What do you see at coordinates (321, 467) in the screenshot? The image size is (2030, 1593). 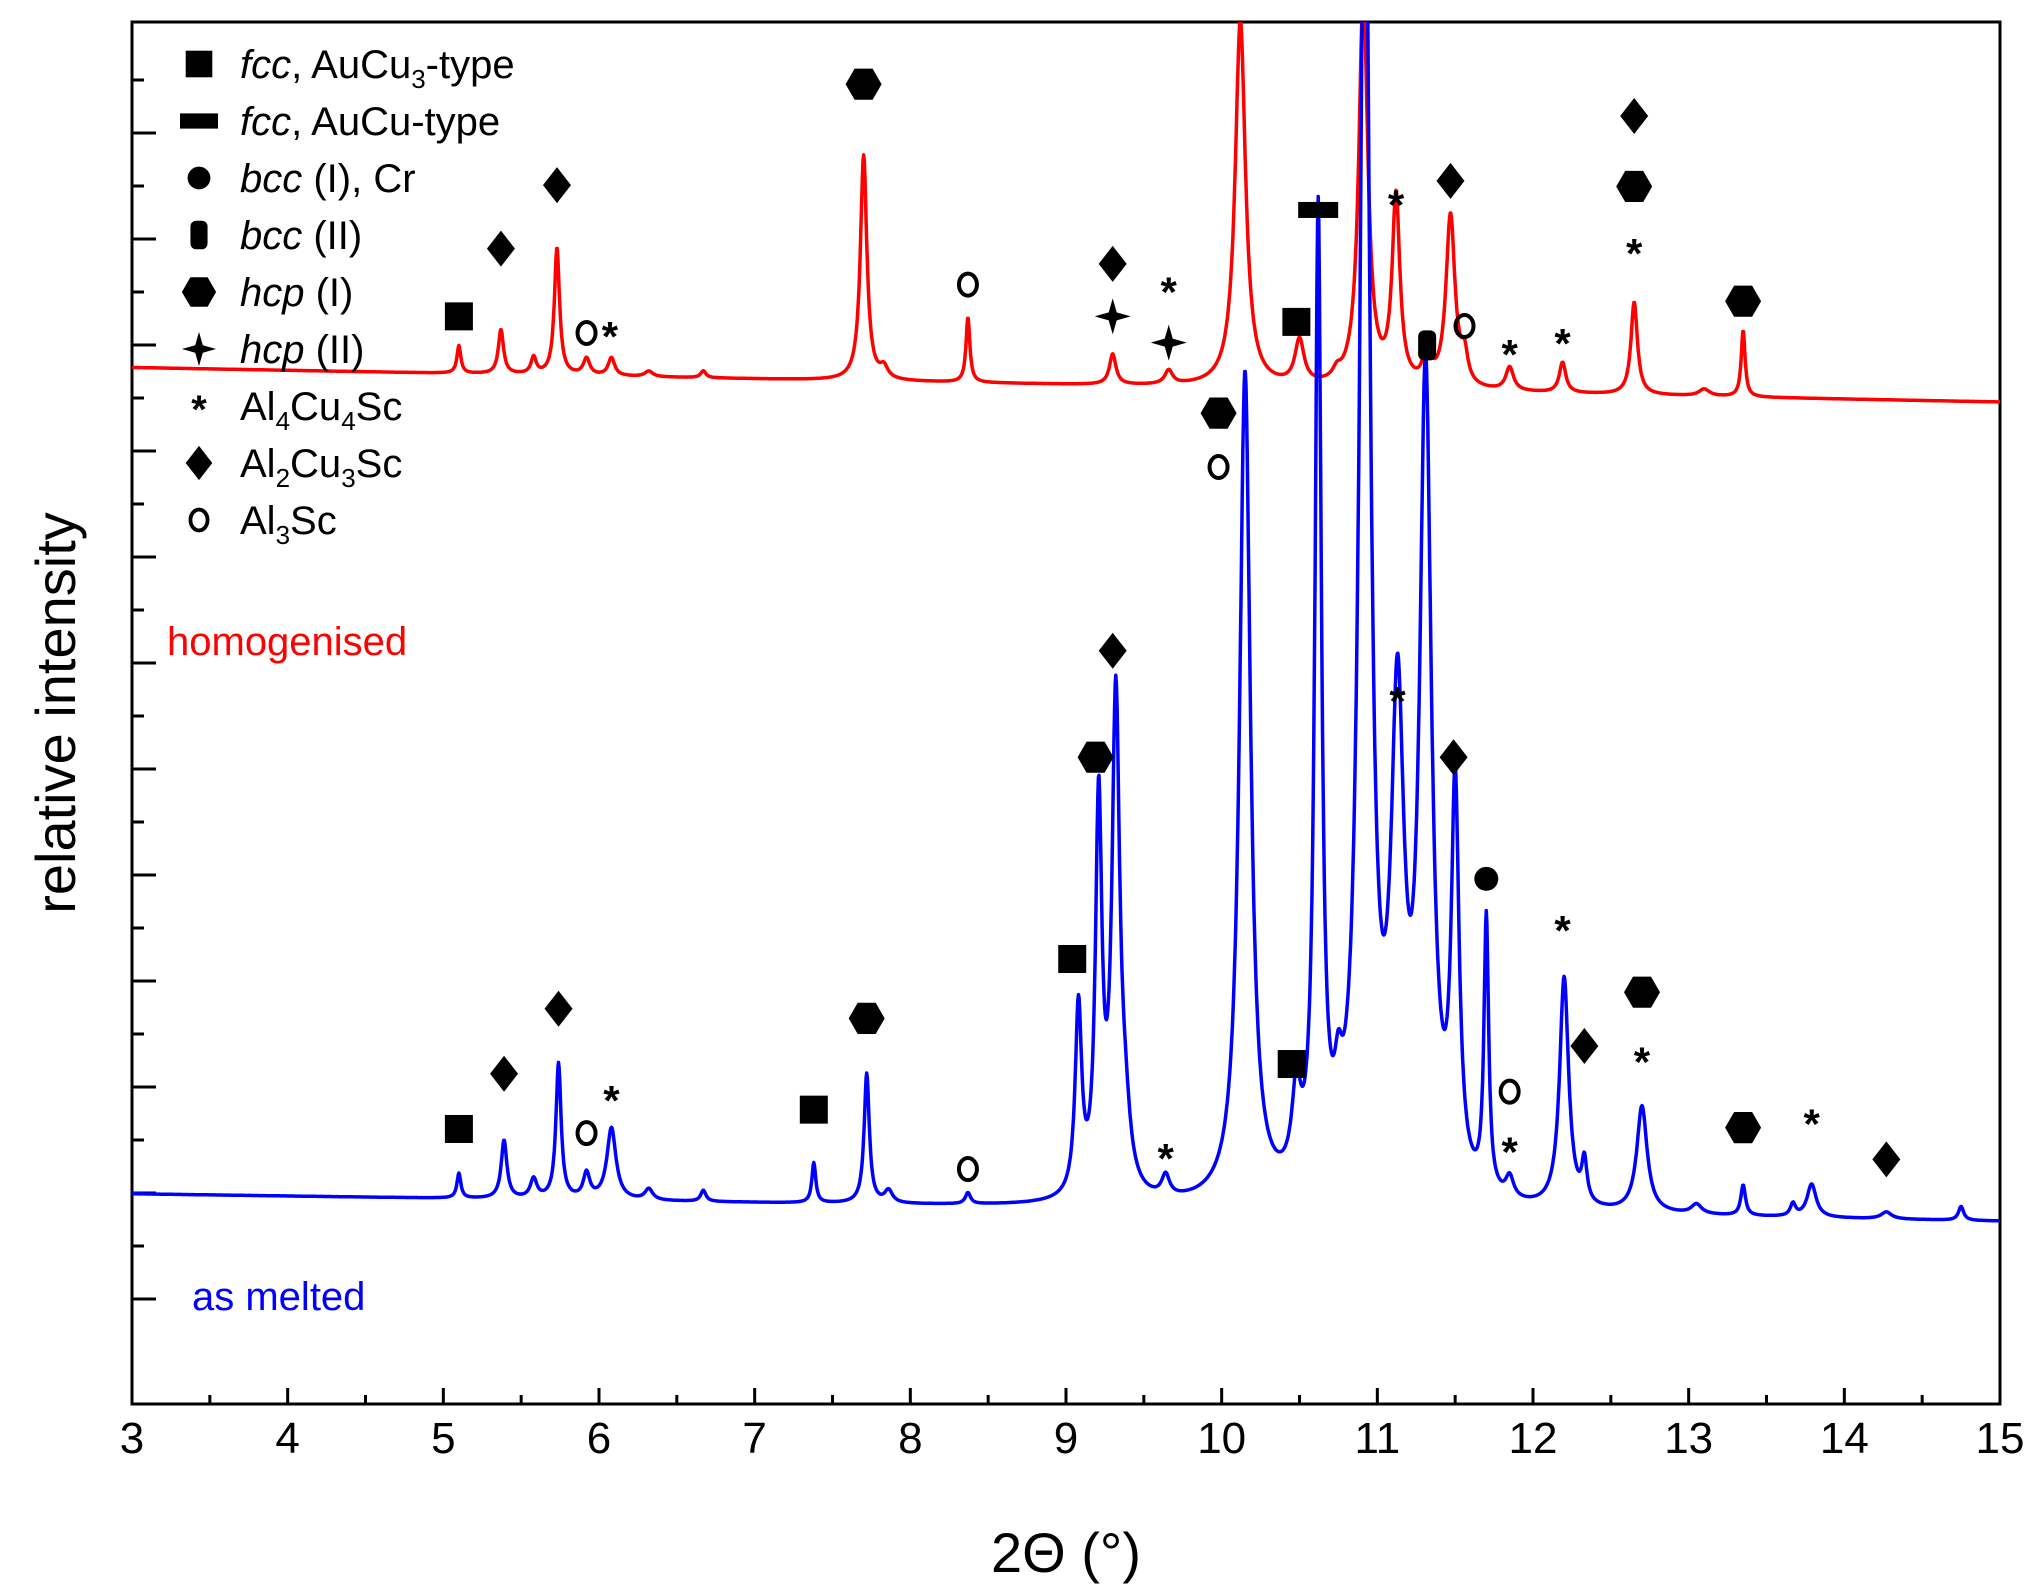 I see `legend-label: Al2Cu3Sc` at bounding box center [321, 467].